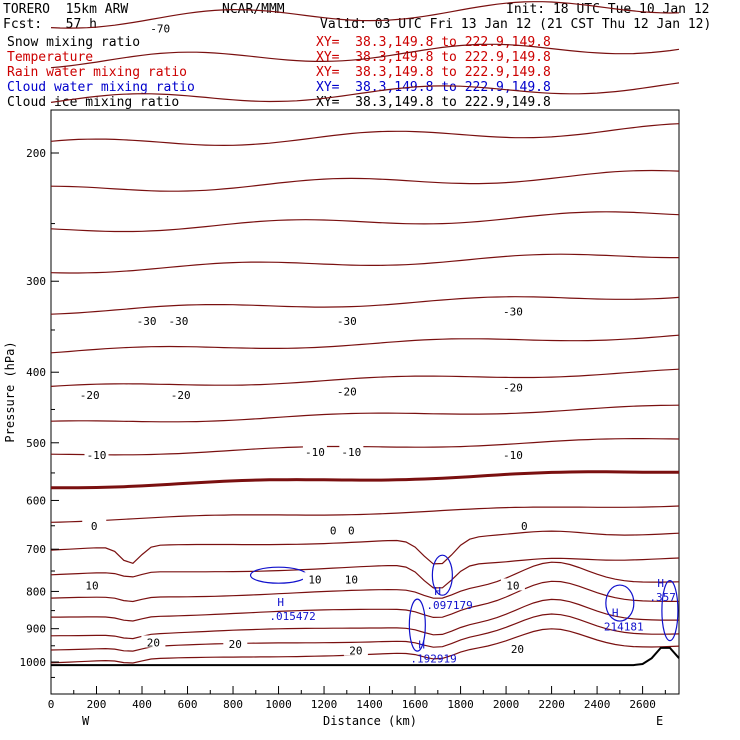 This screenshot has width=740, height=740. What do you see at coordinates (449, 605) in the screenshot?
I see `cloud-max-value: .097179` at bounding box center [449, 605].